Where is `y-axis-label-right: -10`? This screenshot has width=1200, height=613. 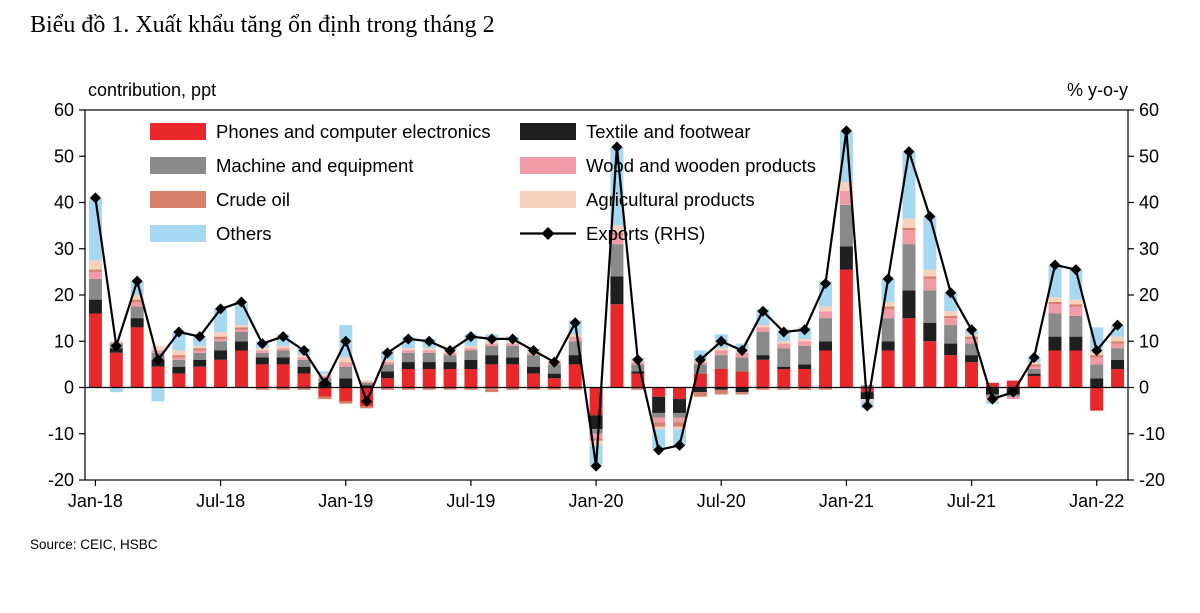 y-axis-label-right: -10 is located at coordinates (1152, 434).